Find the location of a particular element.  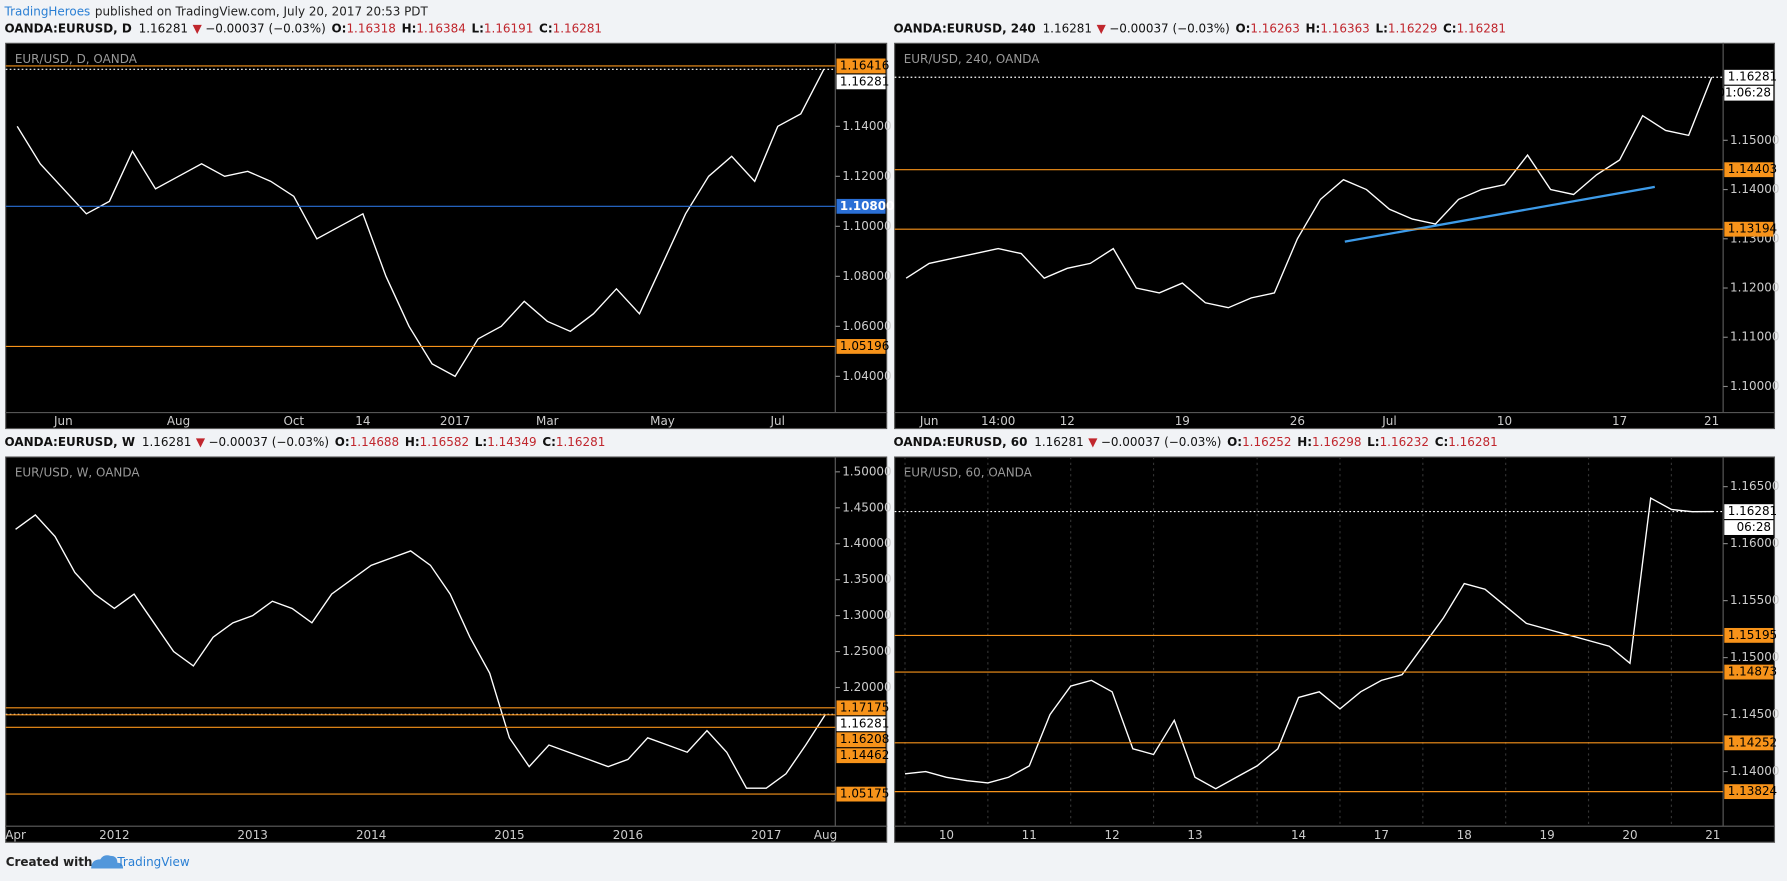

x-tick-label: Mar is located at coordinates (547, 421).